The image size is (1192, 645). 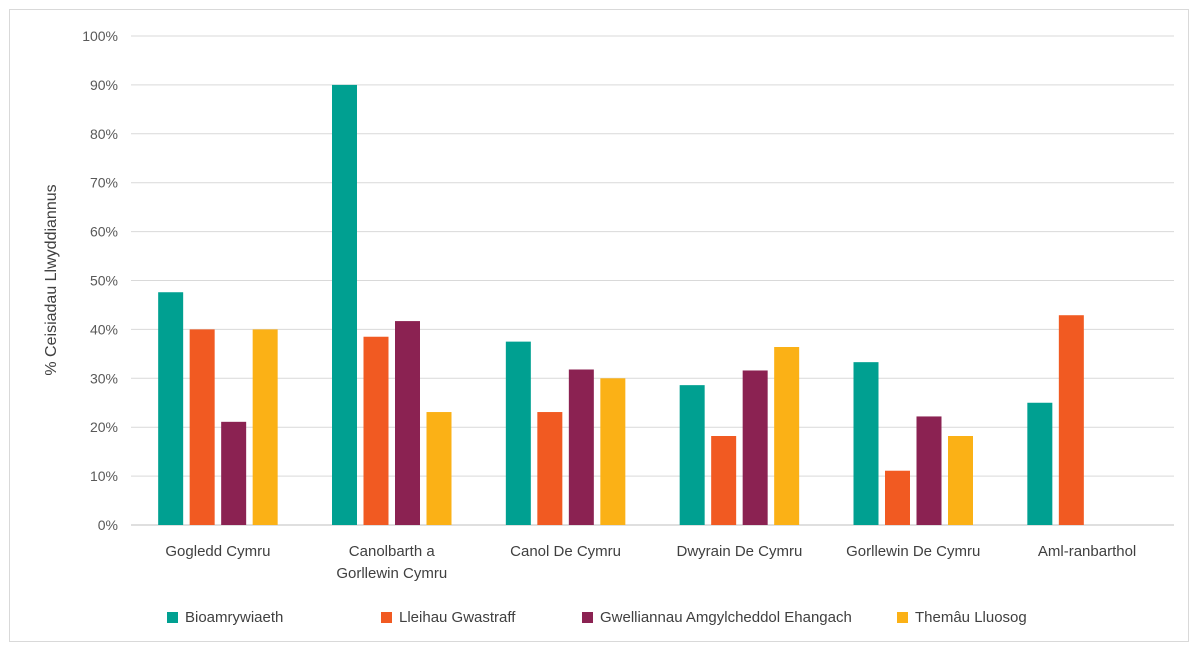 What do you see at coordinates (913, 551) in the screenshot?
I see `x-category-label: Gorllewin De Cymru` at bounding box center [913, 551].